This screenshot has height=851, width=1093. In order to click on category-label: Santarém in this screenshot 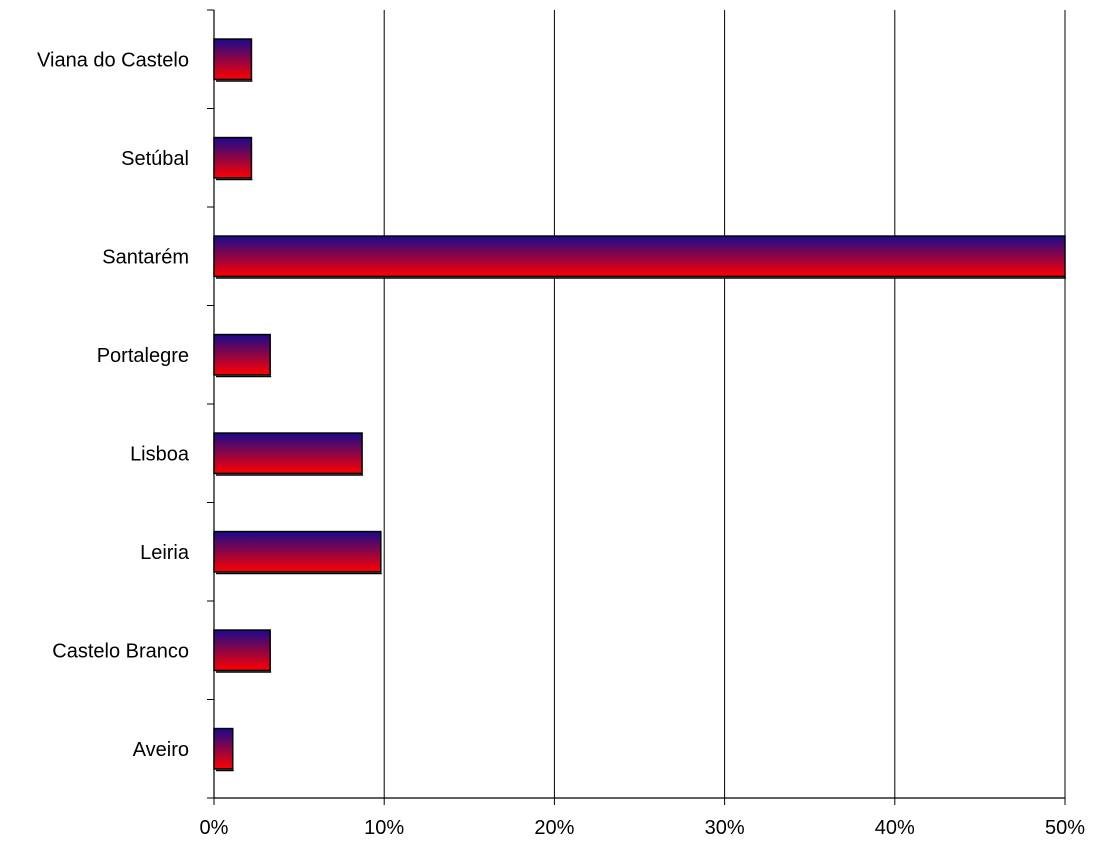, I will do `click(145, 257)`.